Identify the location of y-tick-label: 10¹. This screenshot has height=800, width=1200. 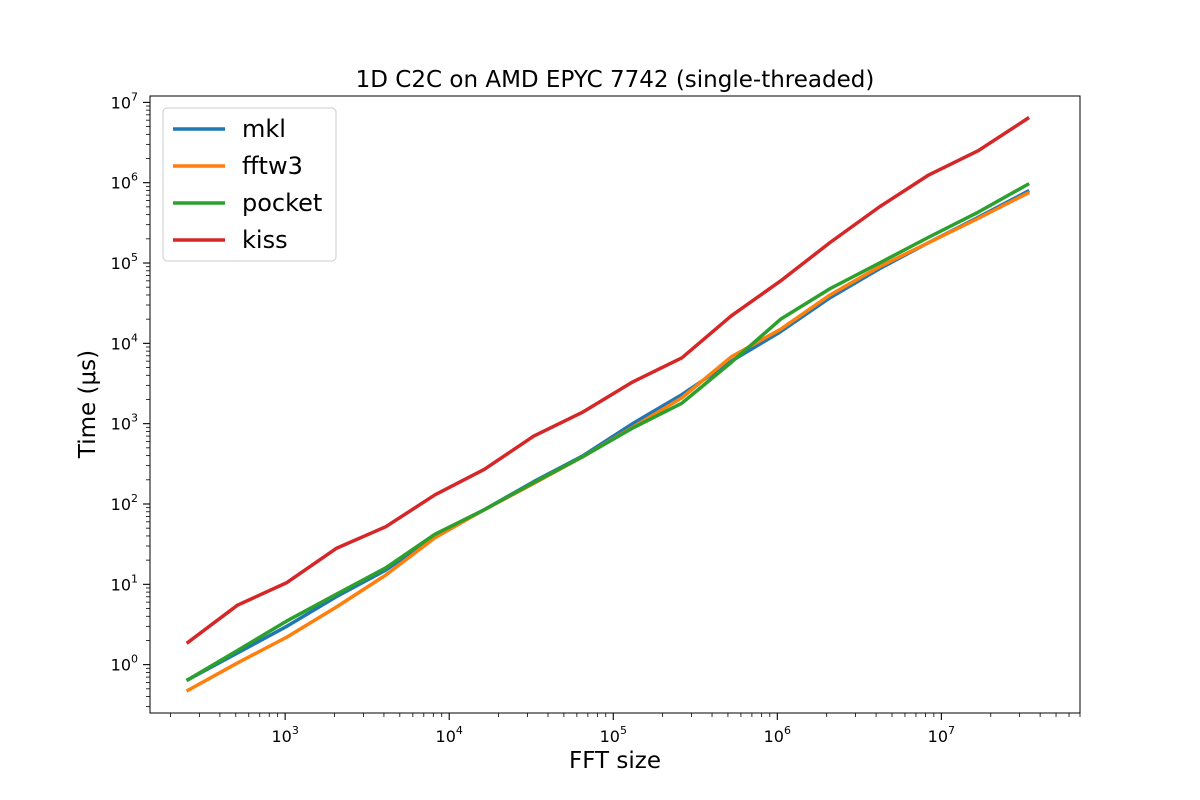
(124, 583).